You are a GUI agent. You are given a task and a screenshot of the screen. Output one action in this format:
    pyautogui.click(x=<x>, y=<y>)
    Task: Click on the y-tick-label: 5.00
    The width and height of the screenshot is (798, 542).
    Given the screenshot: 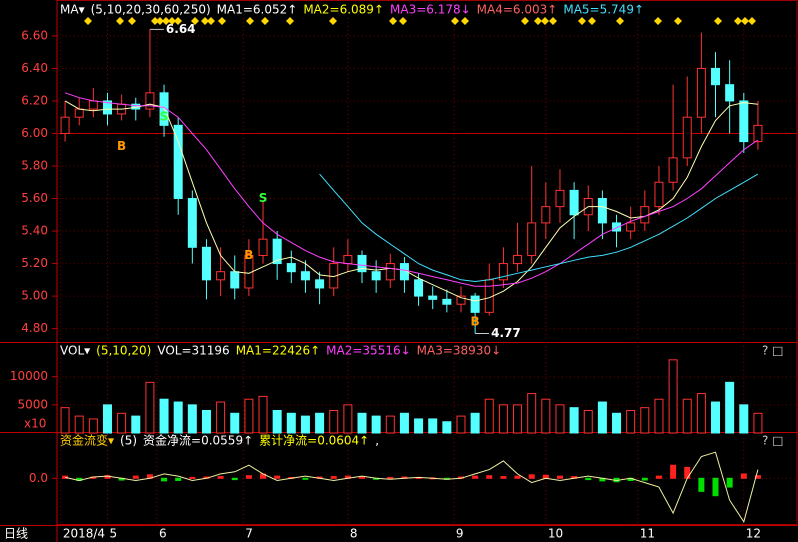 What is the action you would take?
    pyautogui.click(x=34, y=296)
    